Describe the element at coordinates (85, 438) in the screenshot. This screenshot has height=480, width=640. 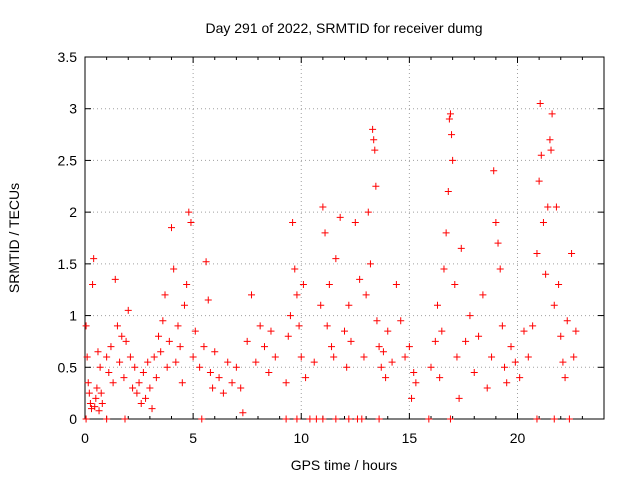
I see `x-tick-label-0: 0` at that location.